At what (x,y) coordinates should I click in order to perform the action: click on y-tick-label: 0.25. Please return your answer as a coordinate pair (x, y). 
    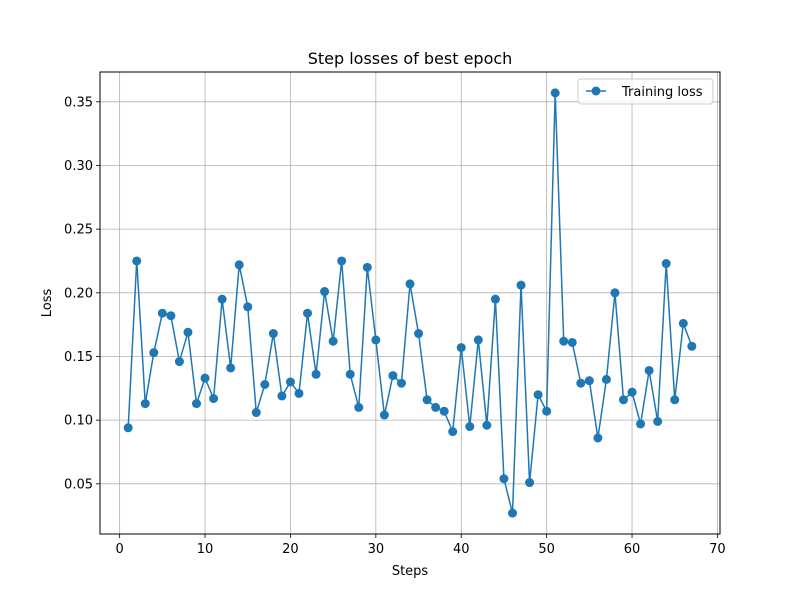
    Looking at the image, I should click on (78, 230).